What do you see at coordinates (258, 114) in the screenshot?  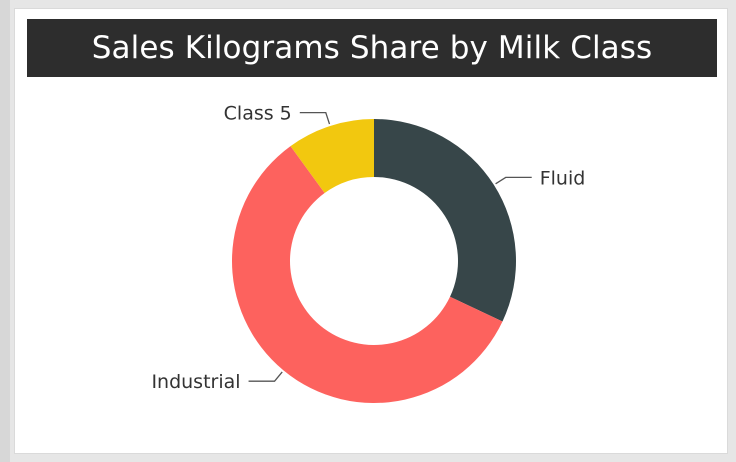 I see `label-class-5: Class 5` at bounding box center [258, 114].